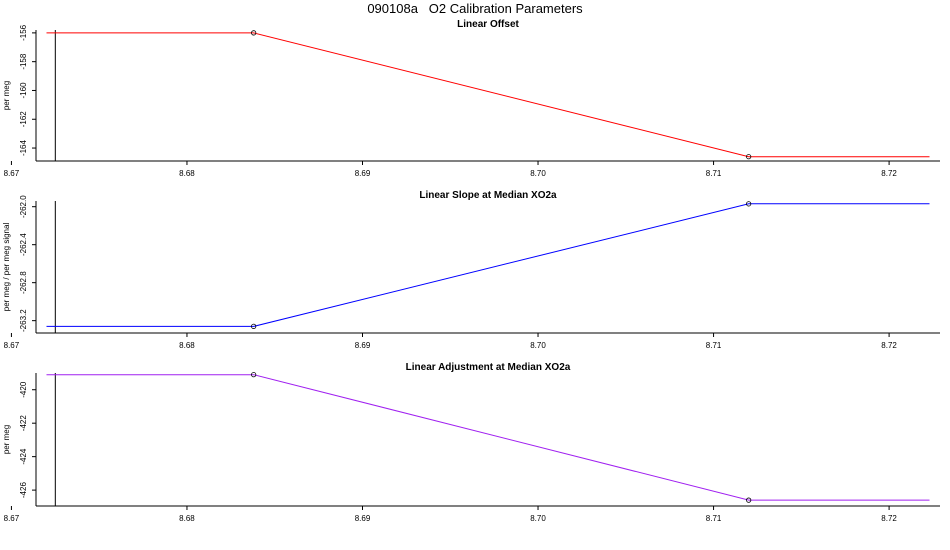 Image resolution: width=950 pixels, height=550 pixels. I want to click on y-tick-label-3: -424, so click(23, 456).